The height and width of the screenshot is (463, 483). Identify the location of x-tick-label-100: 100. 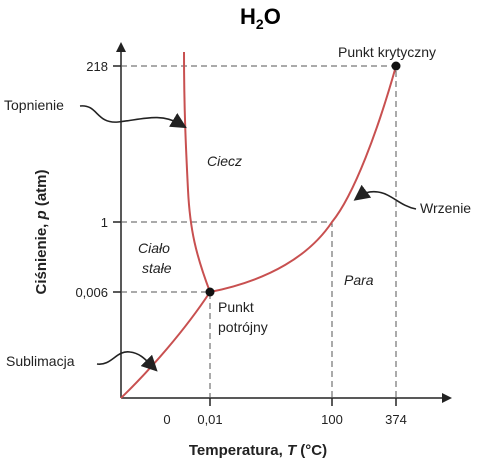
(332, 419).